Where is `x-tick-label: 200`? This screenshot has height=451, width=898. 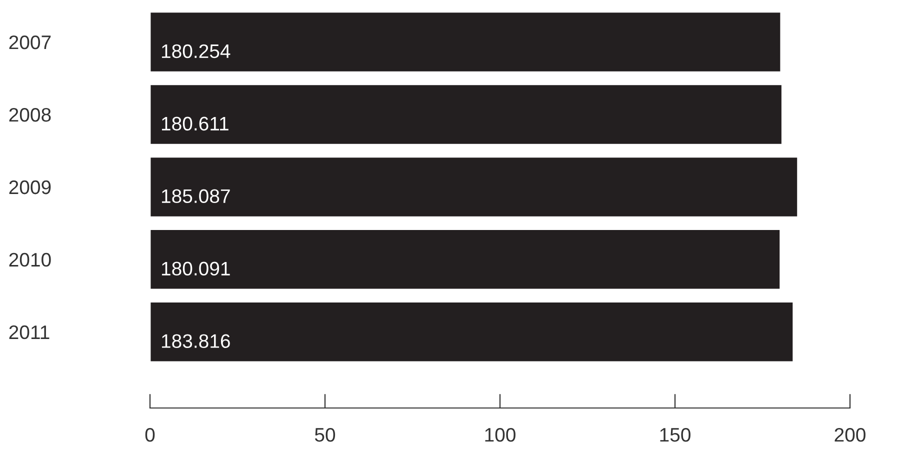
x-tick-label: 200 is located at coordinates (850, 435).